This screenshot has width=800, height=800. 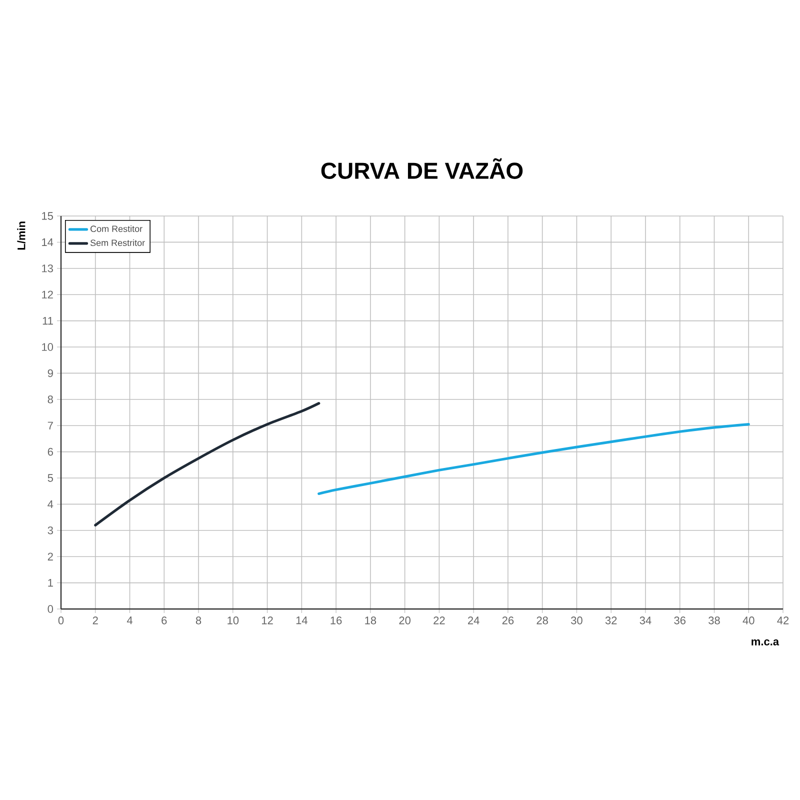 I want to click on x-tick-label: 8, so click(x=199, y=620).